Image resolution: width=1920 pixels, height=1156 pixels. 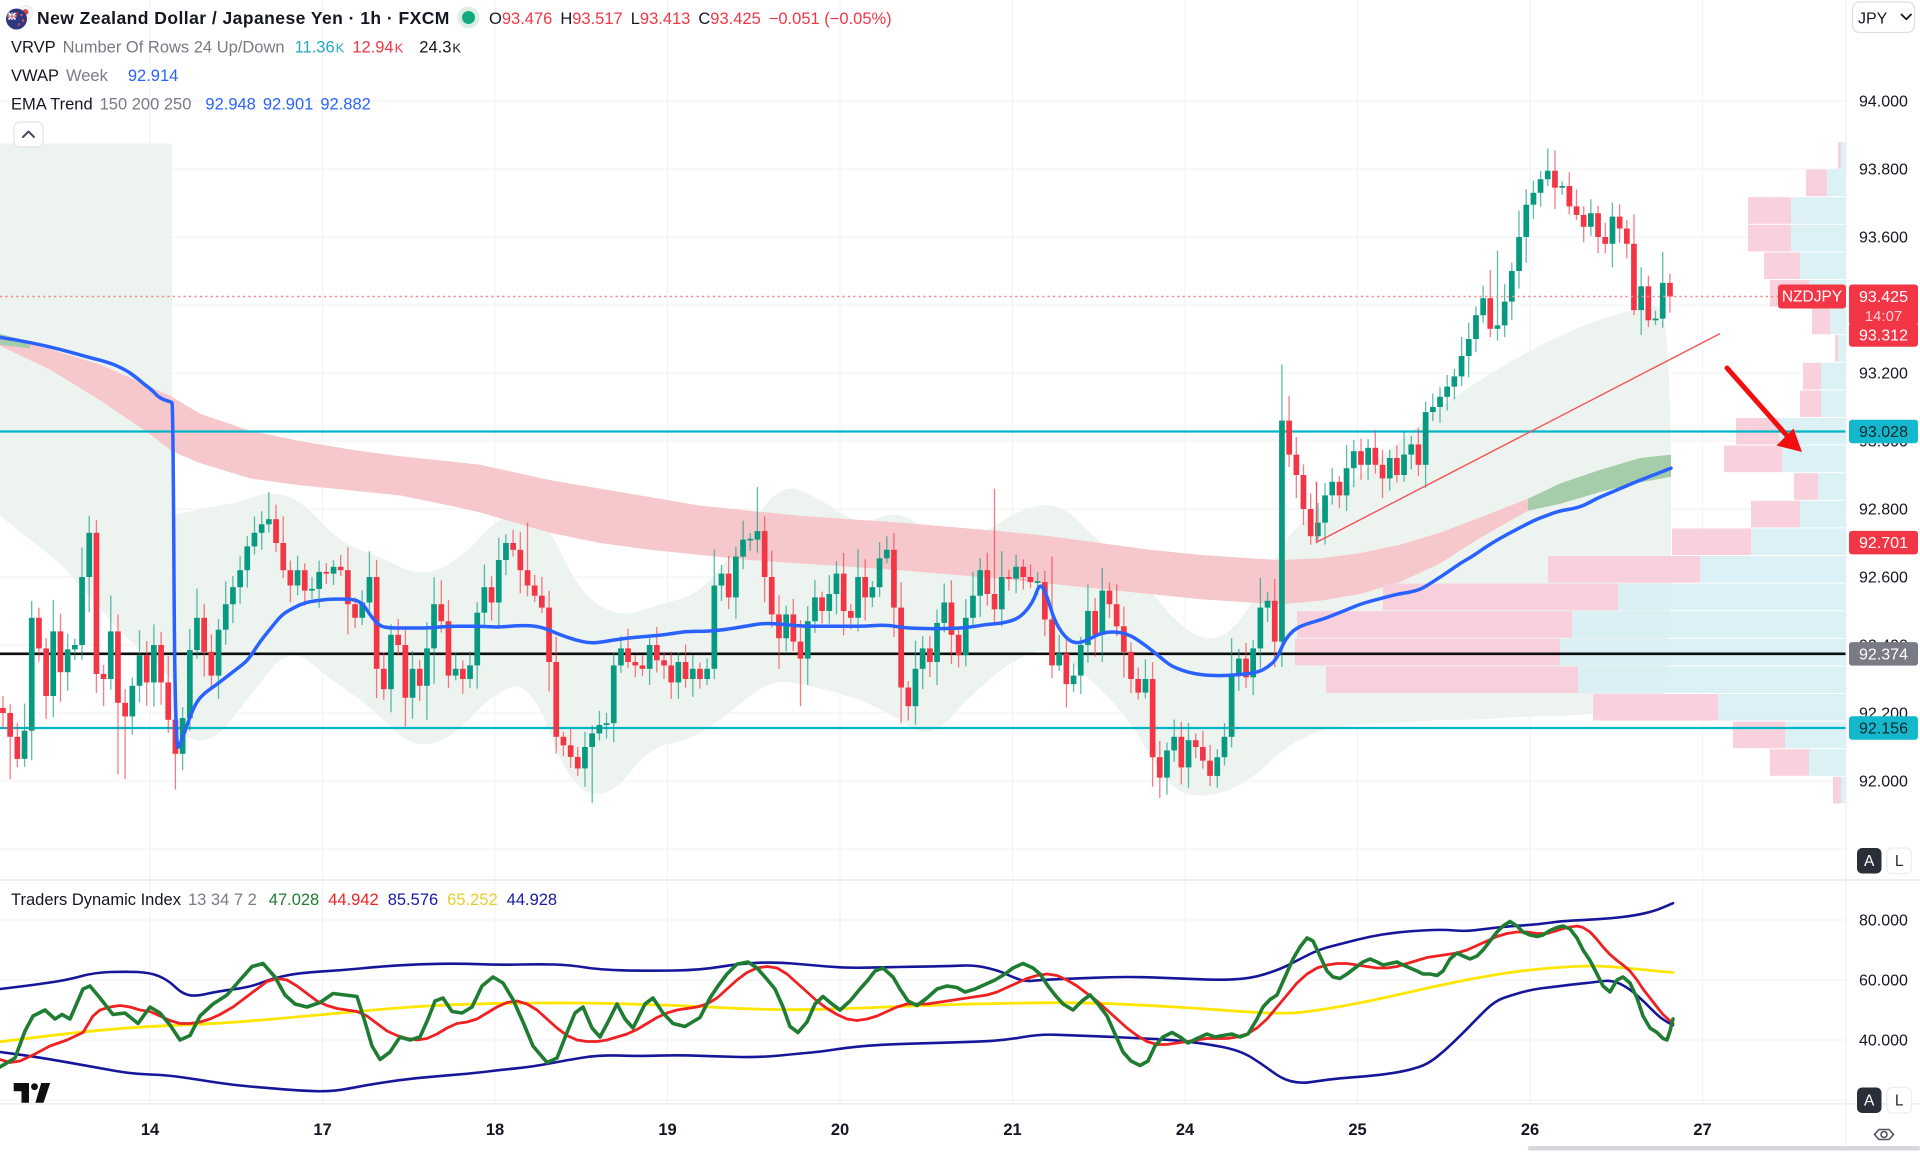 I want to click on svg-text: 17, so click(x=322, y=1130).